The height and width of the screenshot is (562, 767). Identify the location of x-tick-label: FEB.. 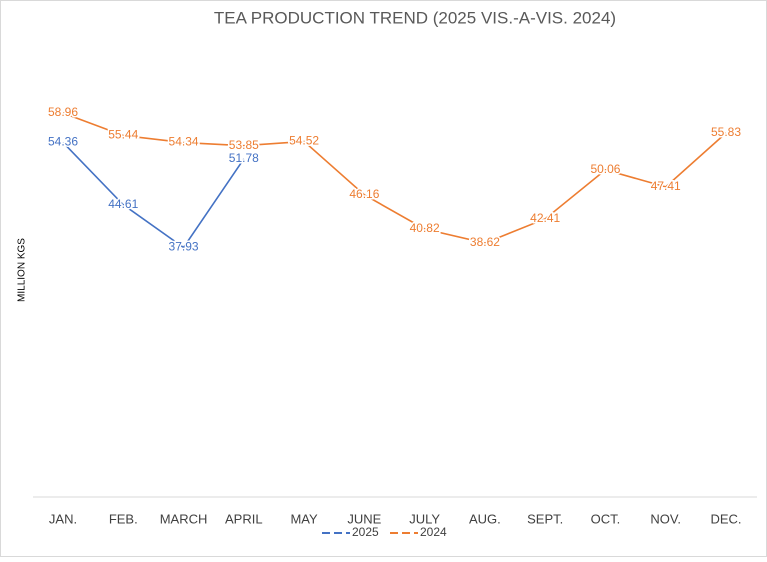
(123, 518).